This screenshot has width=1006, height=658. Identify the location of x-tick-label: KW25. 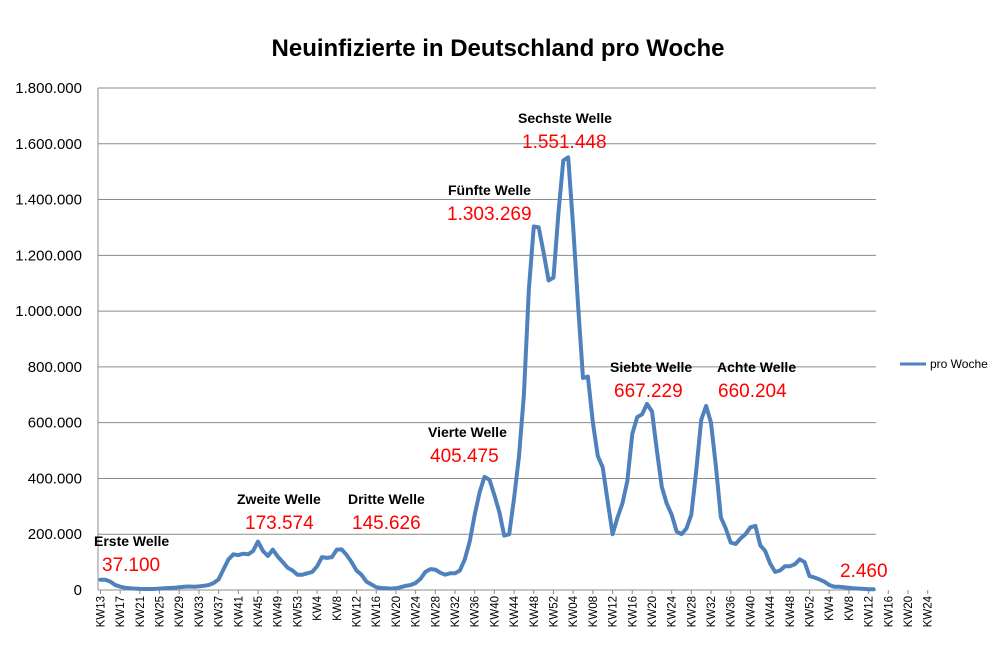
(161, 611).